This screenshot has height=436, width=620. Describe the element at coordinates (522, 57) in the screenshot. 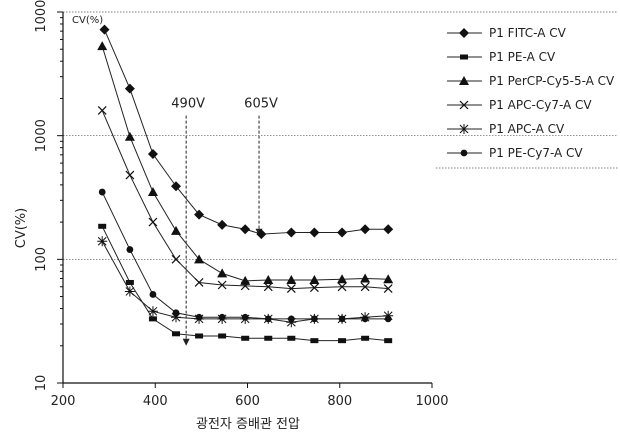

I see `legend-label-1: P1 PE-A CV` at that location.